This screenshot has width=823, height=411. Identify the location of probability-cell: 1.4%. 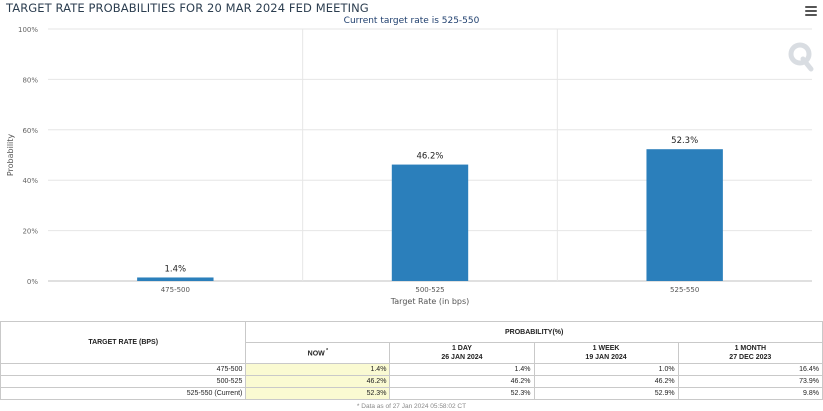
(462, 369).